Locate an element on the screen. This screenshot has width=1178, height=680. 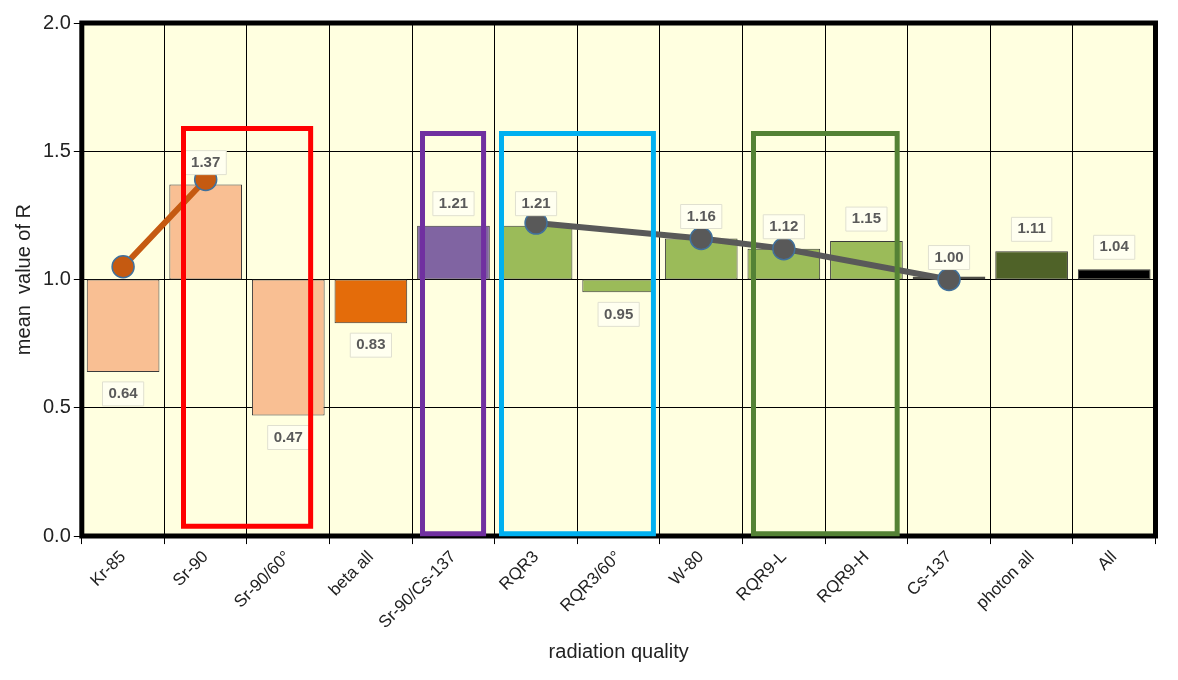
y-tick-label: 1.5 is located at coordinates (56, 149).